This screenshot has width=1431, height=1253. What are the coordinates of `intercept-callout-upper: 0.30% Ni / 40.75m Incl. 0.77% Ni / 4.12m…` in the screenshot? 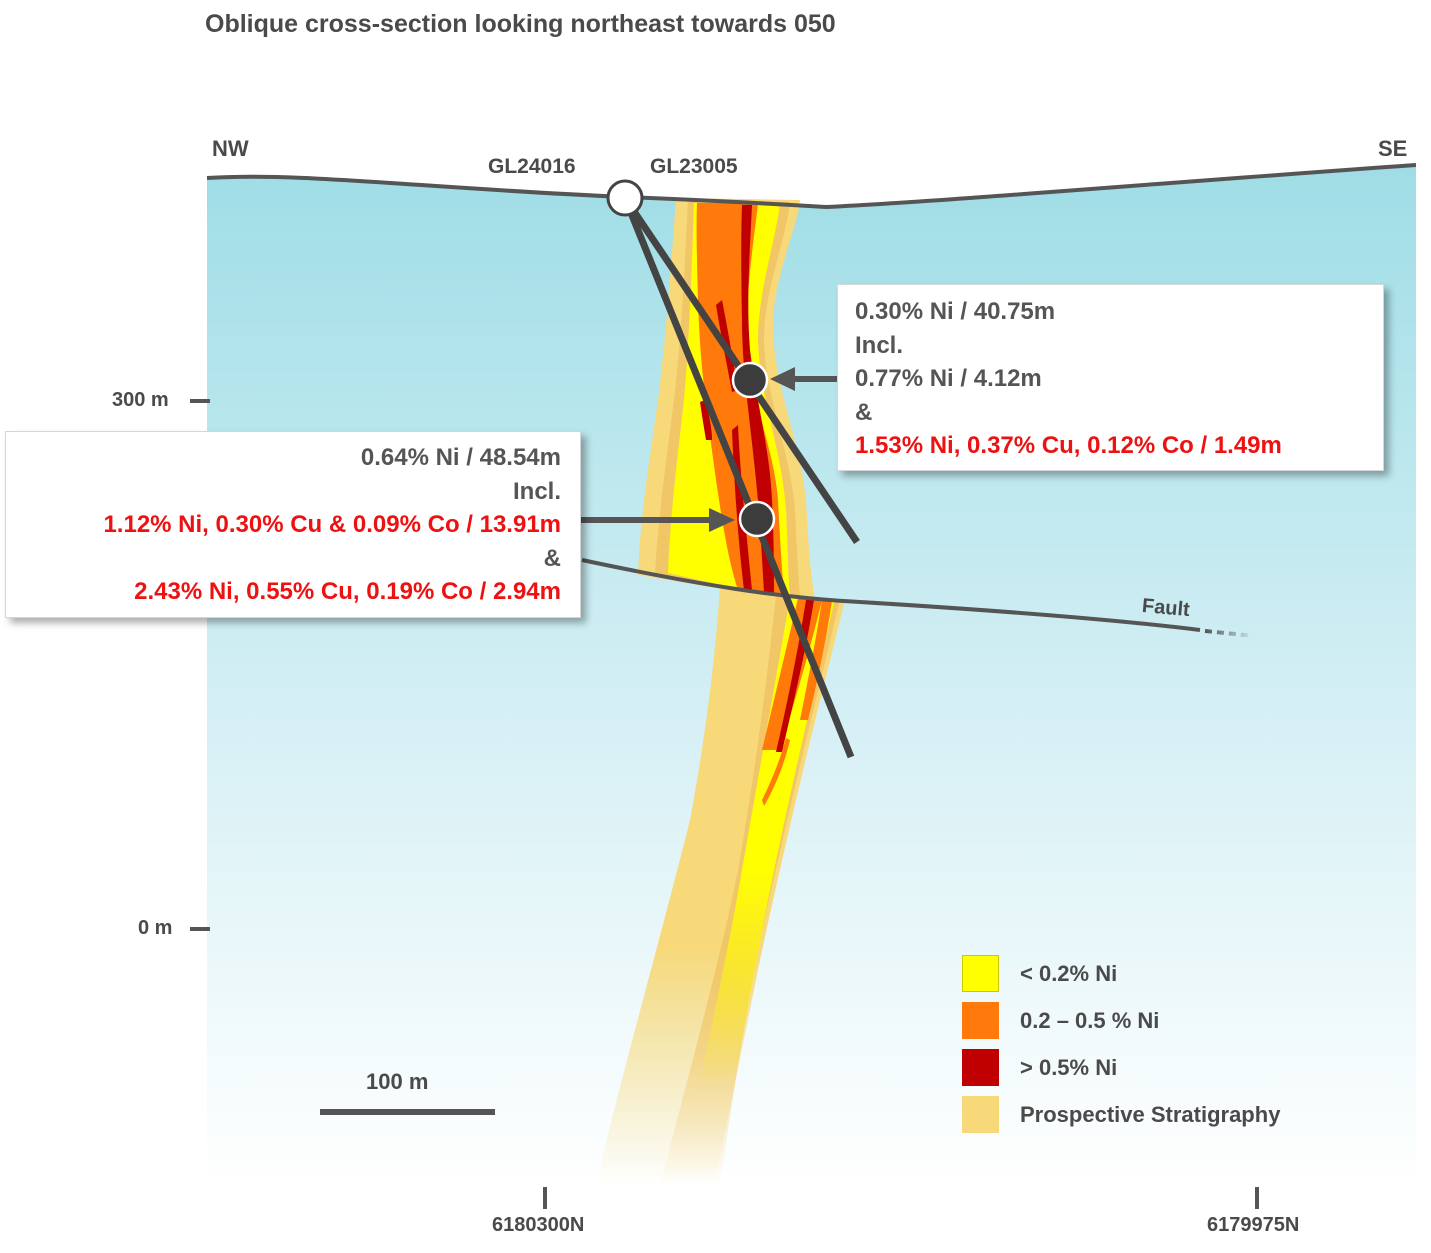 It's located at (1110, 377).